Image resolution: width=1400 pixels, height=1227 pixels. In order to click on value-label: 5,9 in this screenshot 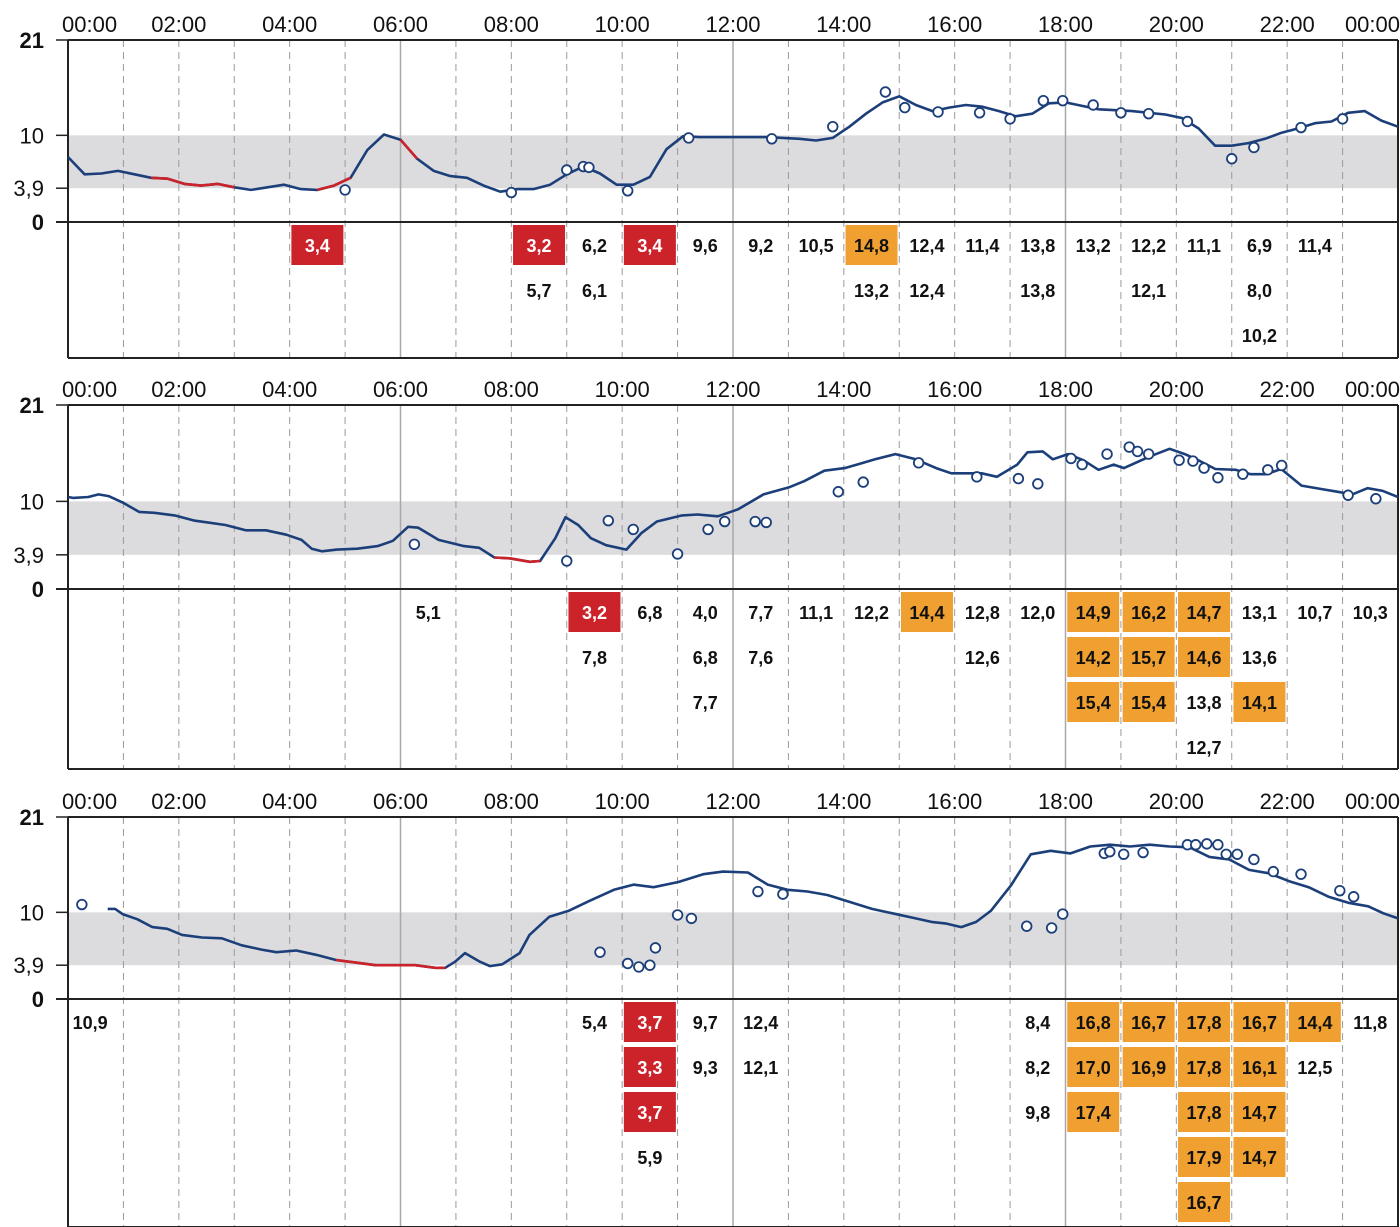, I will do `click(649, 1158)`.